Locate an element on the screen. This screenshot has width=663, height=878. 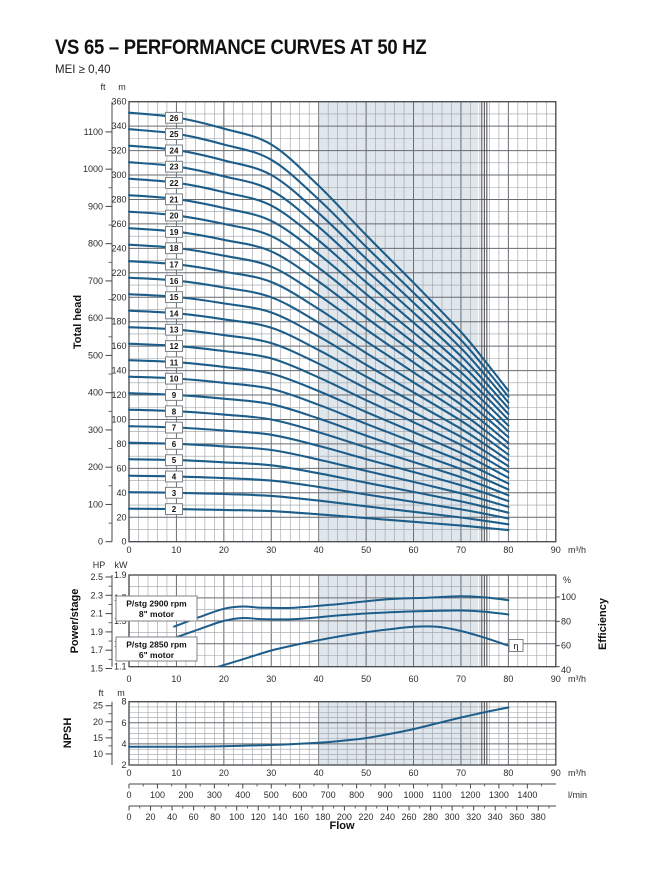
tick-label: 360 is located at coordinates (516, 817).